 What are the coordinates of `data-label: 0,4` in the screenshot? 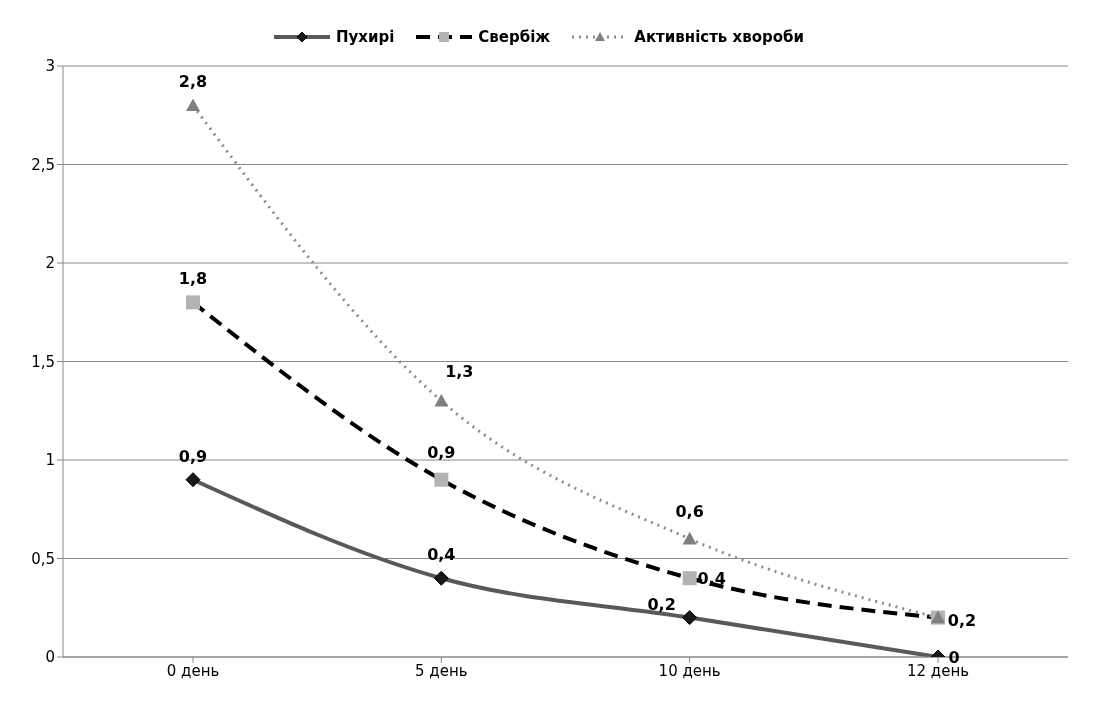 It's located at (441, 555).